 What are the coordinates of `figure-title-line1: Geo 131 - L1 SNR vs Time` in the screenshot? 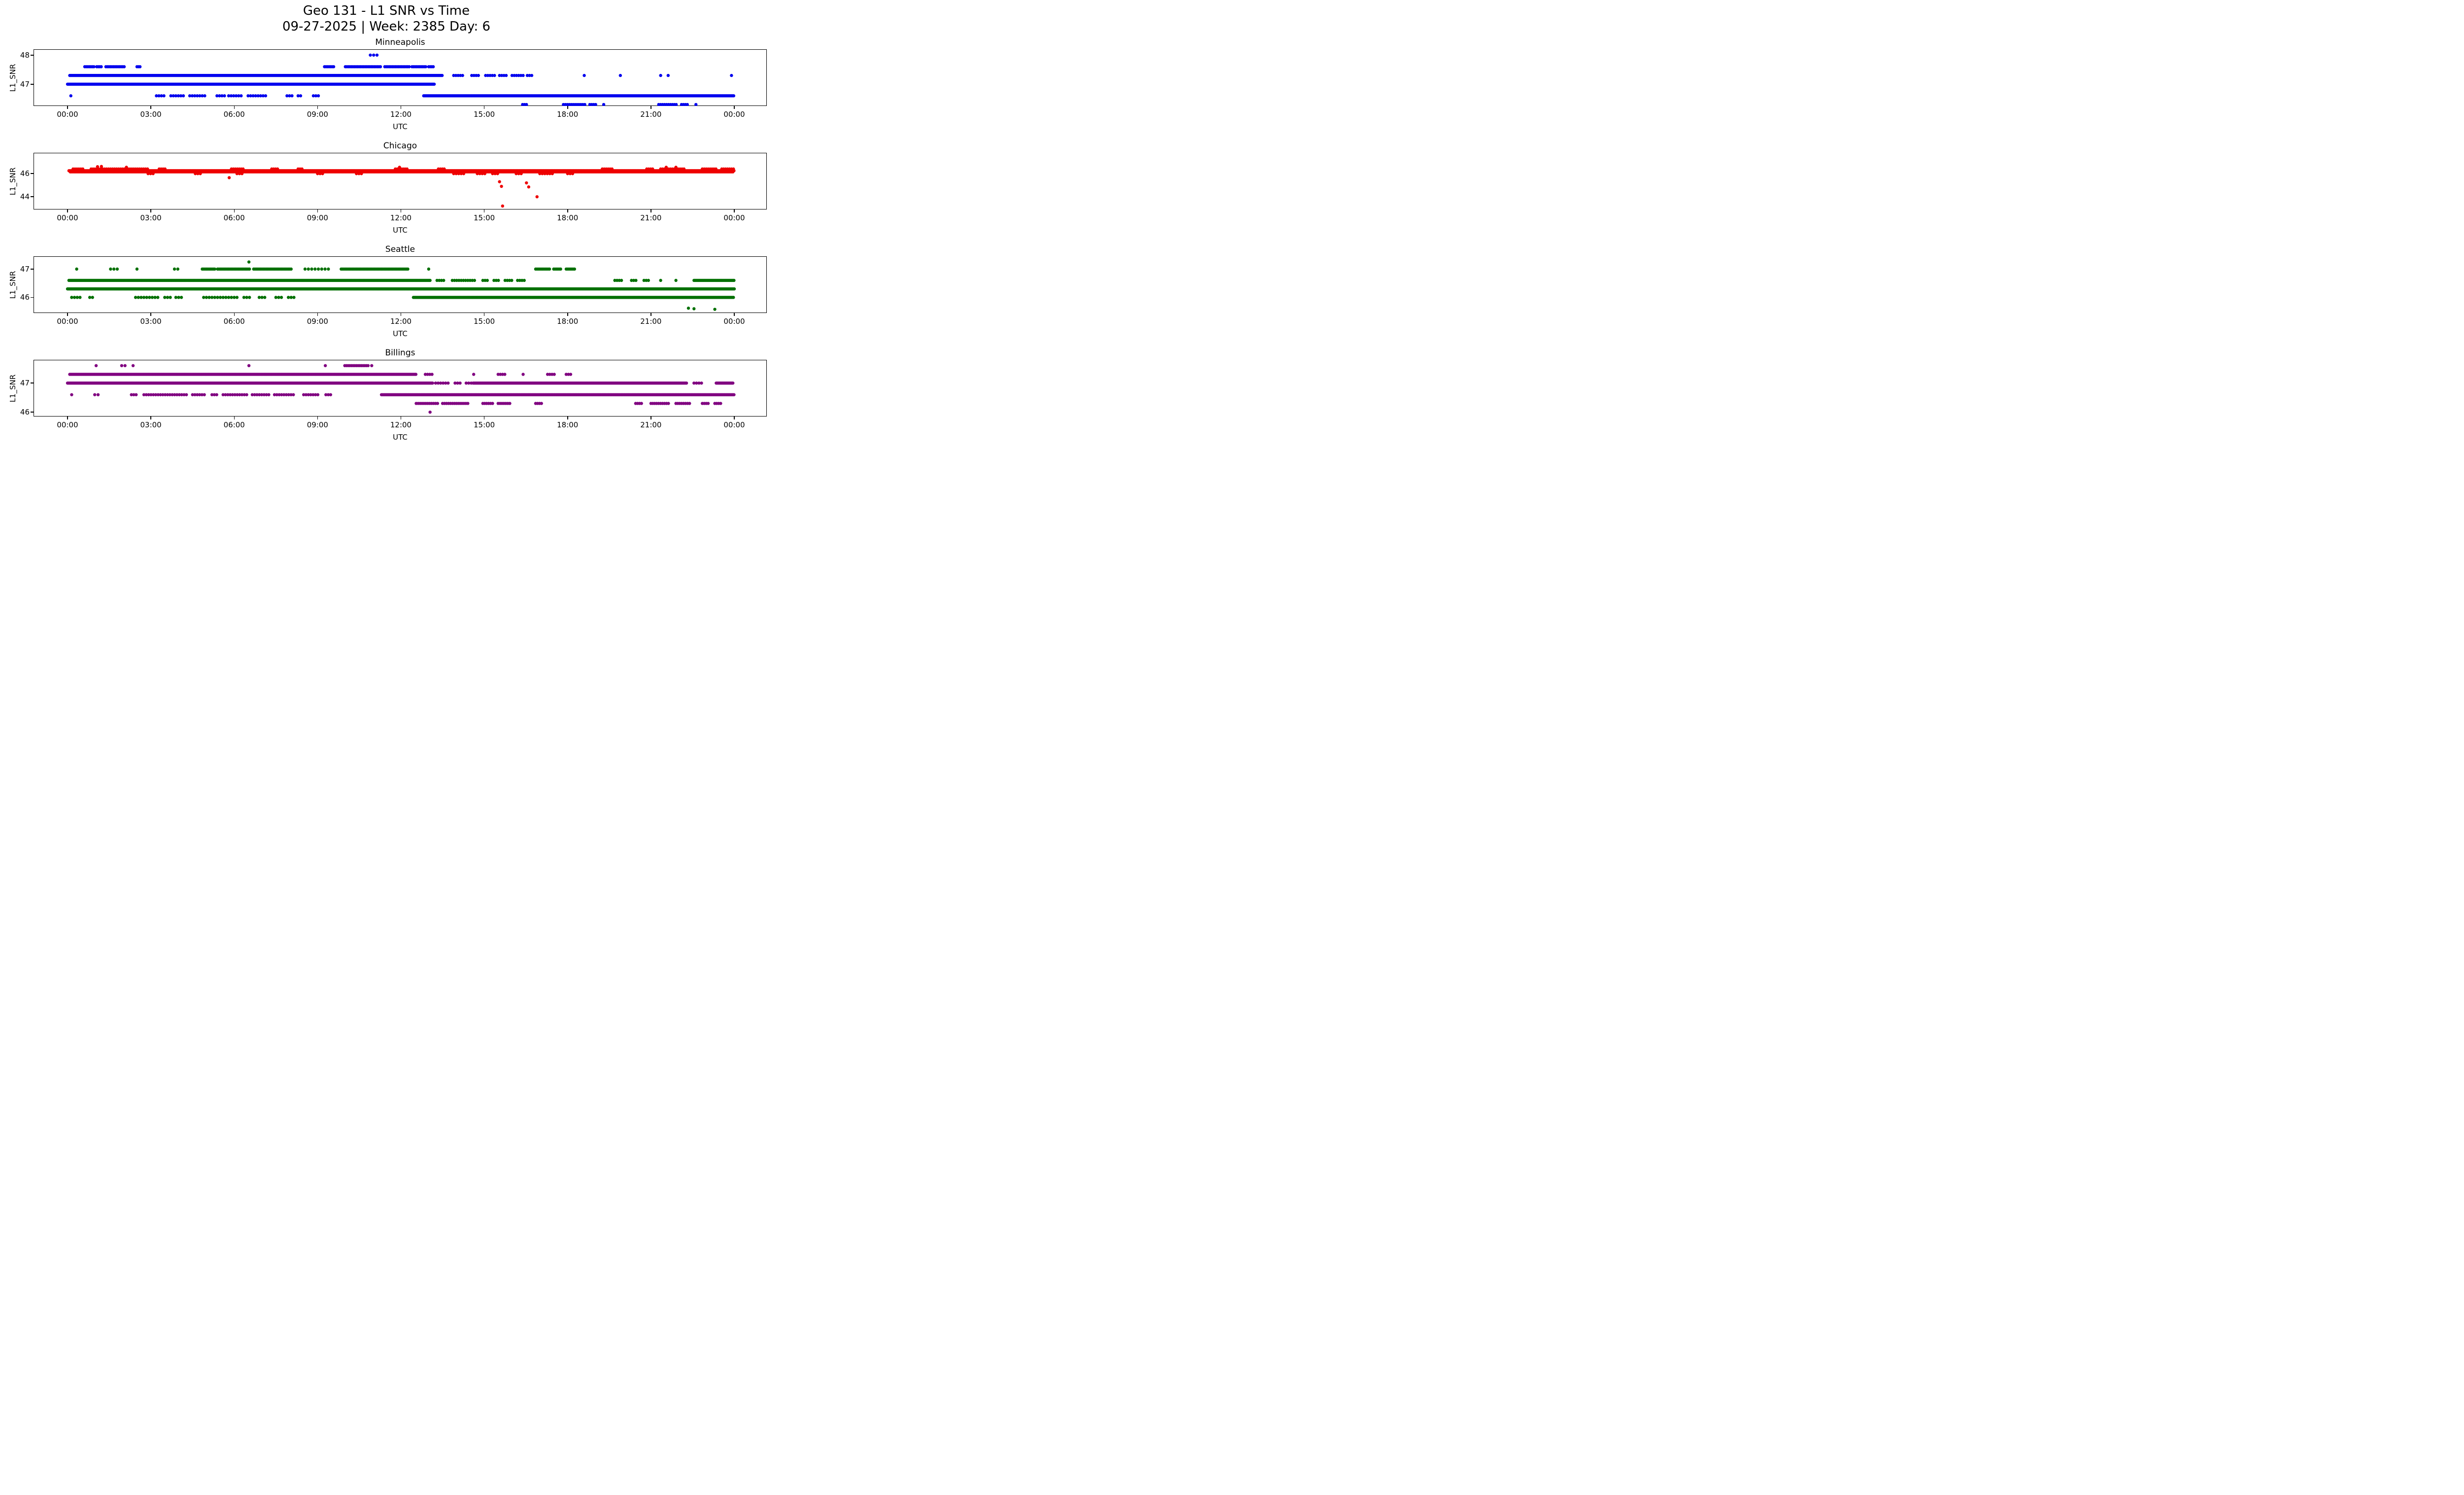 It's located at (386, 10).